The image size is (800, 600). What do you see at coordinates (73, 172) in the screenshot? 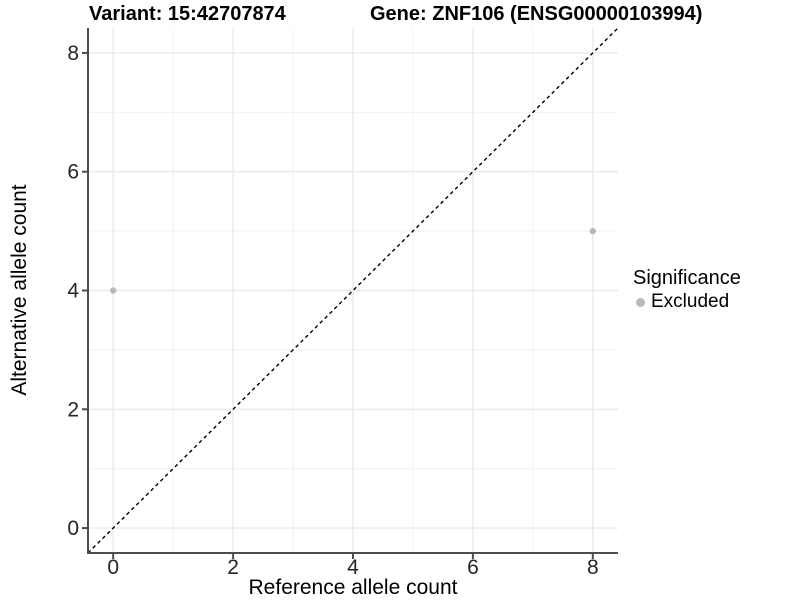
I see `y-tick-label: 6` at bounding box center [73, 172].